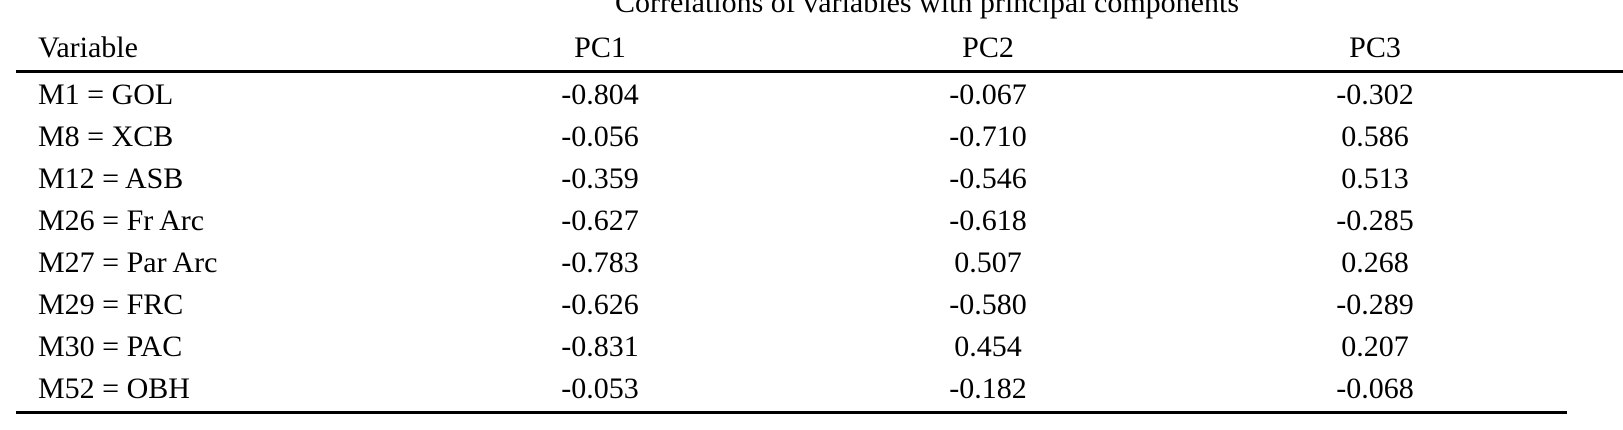  Describe the element at coordinates (811, 179) in the screenshot. I see `table-row: M12 = ASB -0.359 -0.546 0.513` at that location.